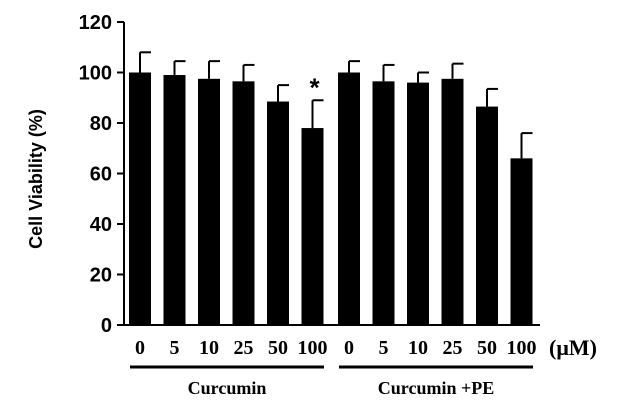 Image resolution: width=621 pixels, height=406 pixels. Describe the element at coordinates (36, 179) in the screenshot. I see `y-axis-label: Cell Viability (%)` at that location.